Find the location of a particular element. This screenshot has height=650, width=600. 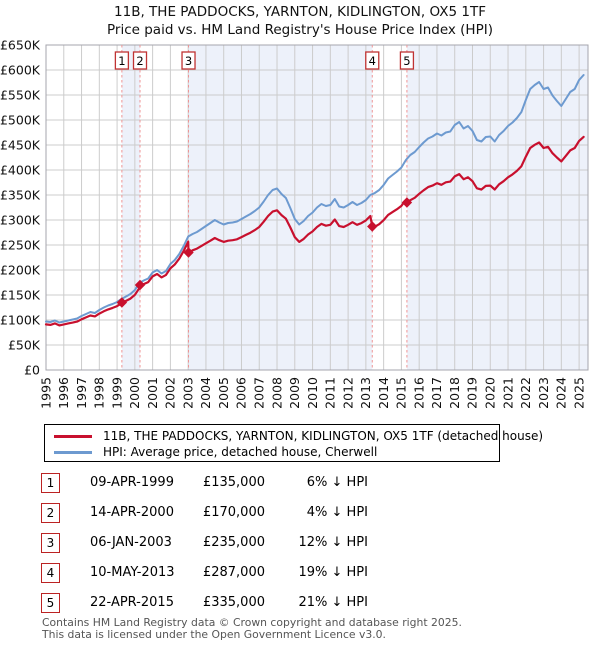

sale-date: 06-JAN-2003 is located at coordinates (131, 542).